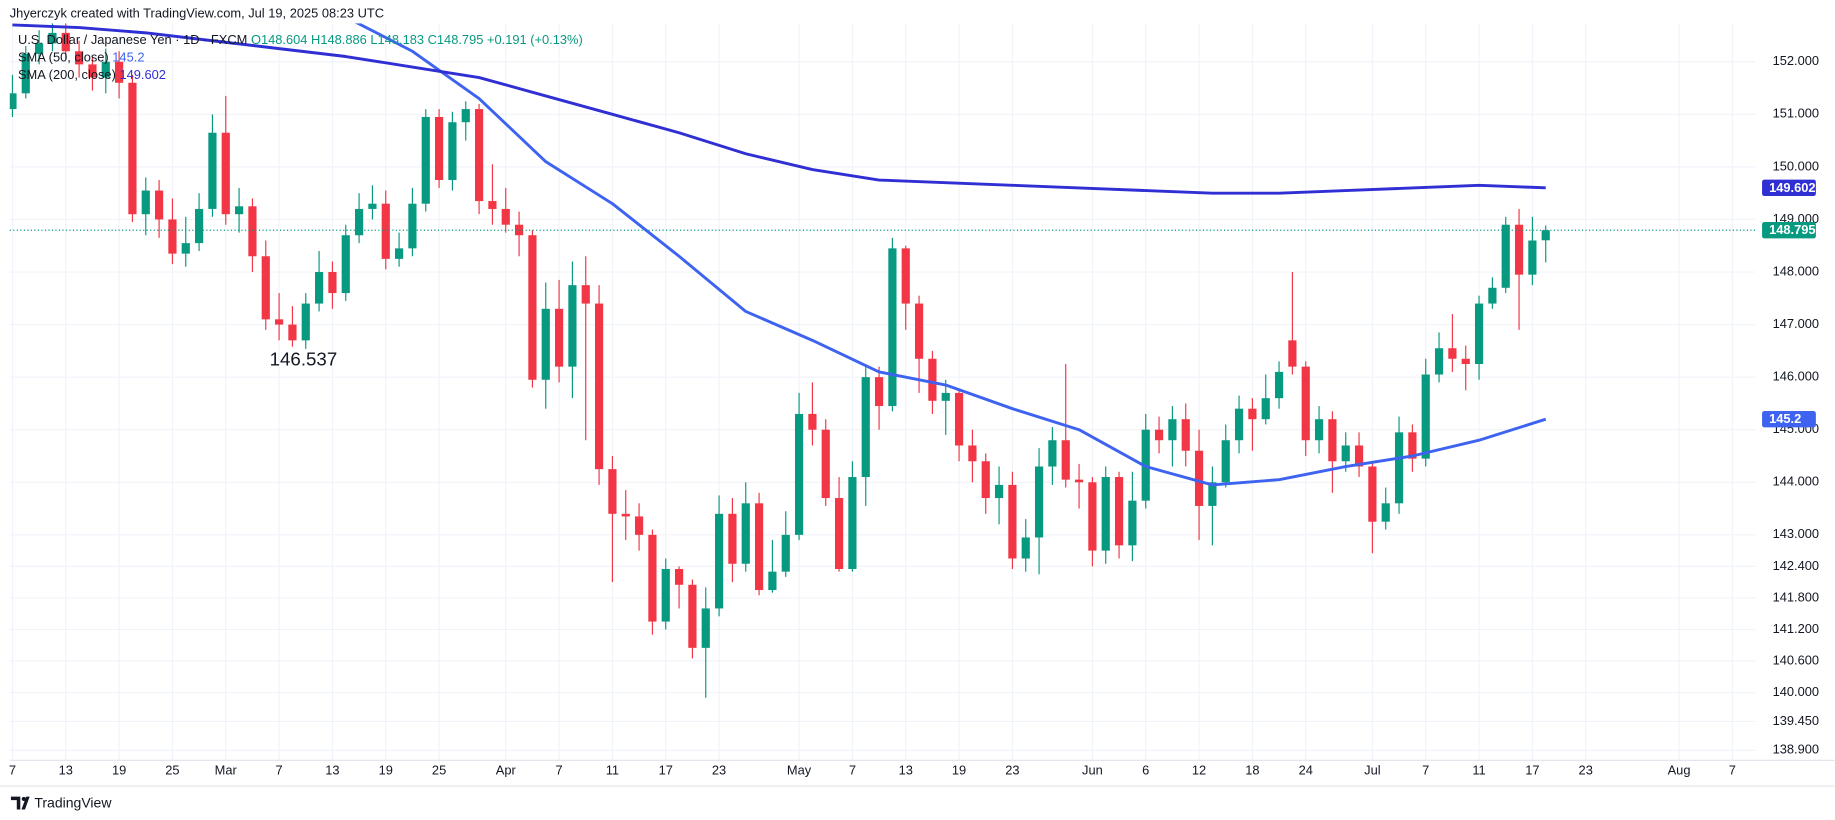  I want to click on sma50-price-box, so click(1789, 419).